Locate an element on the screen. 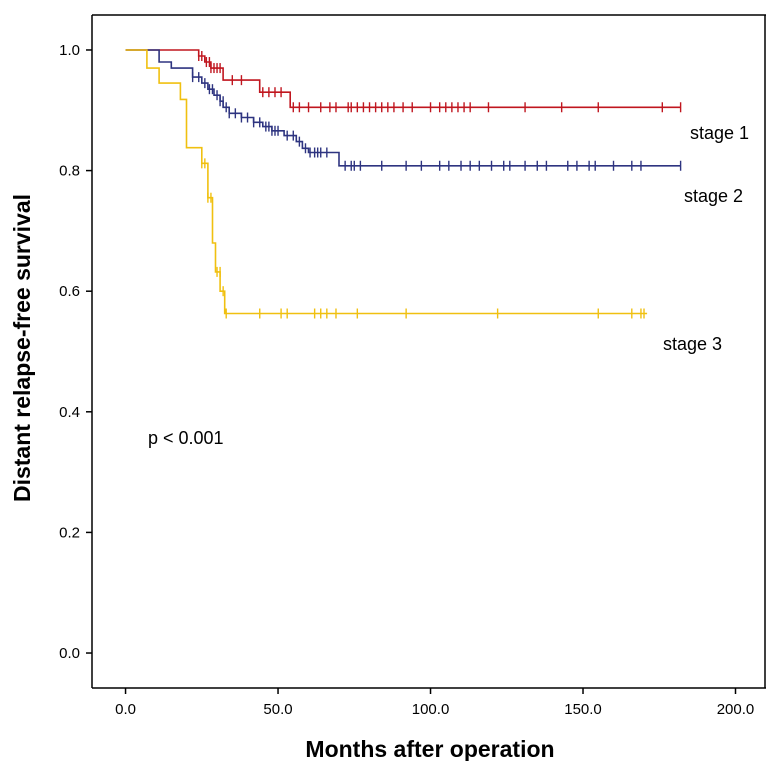  y-axis-ticks: 0.0 0.2 0.4 0.6 0.8 1.0 is located at coordinates (75, 352).